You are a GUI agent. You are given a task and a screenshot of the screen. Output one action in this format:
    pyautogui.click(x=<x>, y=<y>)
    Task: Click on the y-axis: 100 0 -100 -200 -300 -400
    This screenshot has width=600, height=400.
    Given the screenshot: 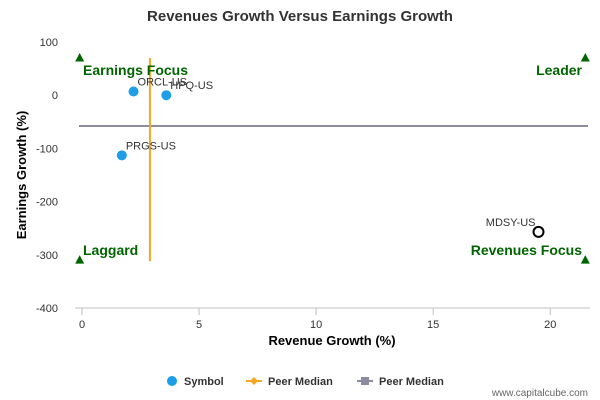 What is the action you would take?
    pyautogui.click(x=47, y=176)
    